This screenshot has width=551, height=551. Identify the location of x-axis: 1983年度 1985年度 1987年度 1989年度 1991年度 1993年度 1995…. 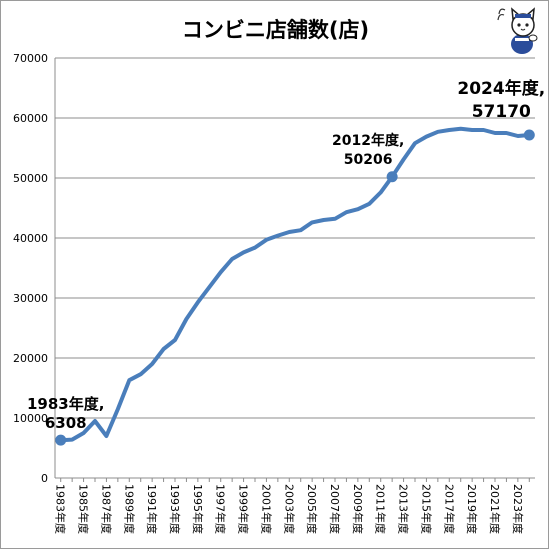
(294, 505).